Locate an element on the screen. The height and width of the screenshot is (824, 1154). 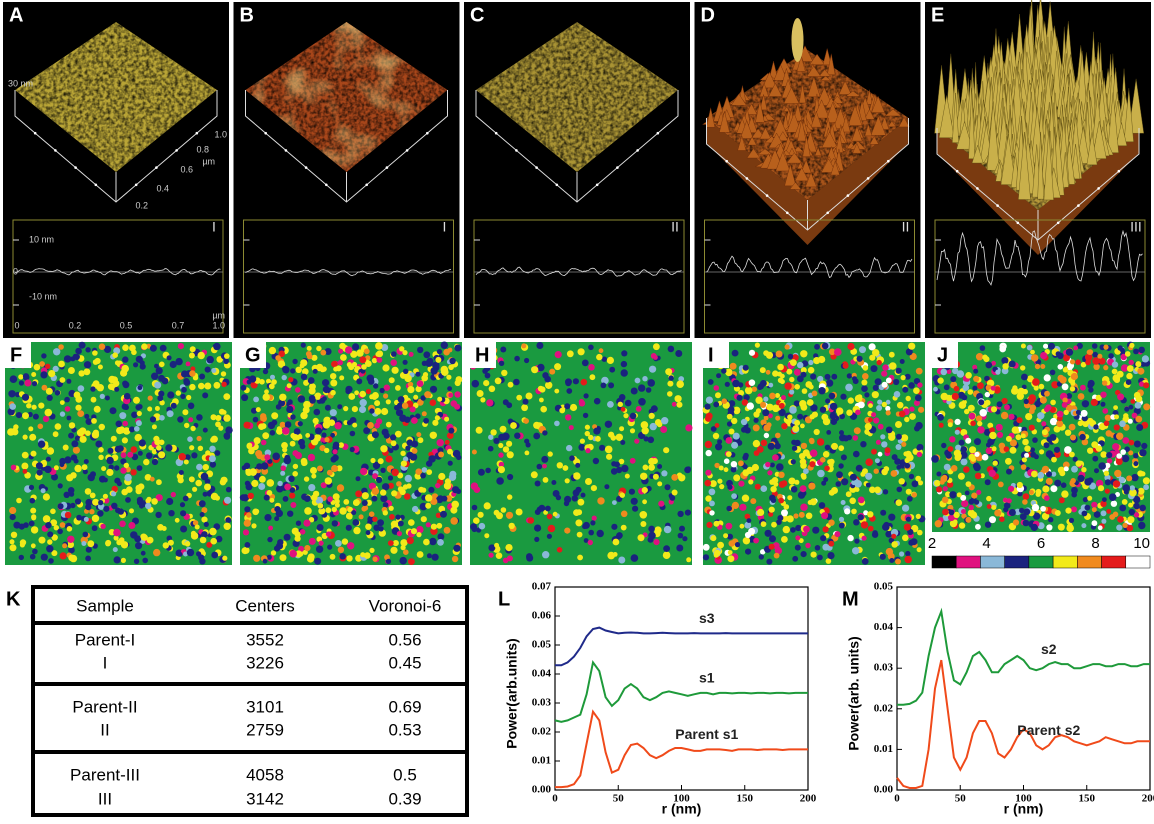
profile-label: 0.7 is located at coordinates (178, 325).